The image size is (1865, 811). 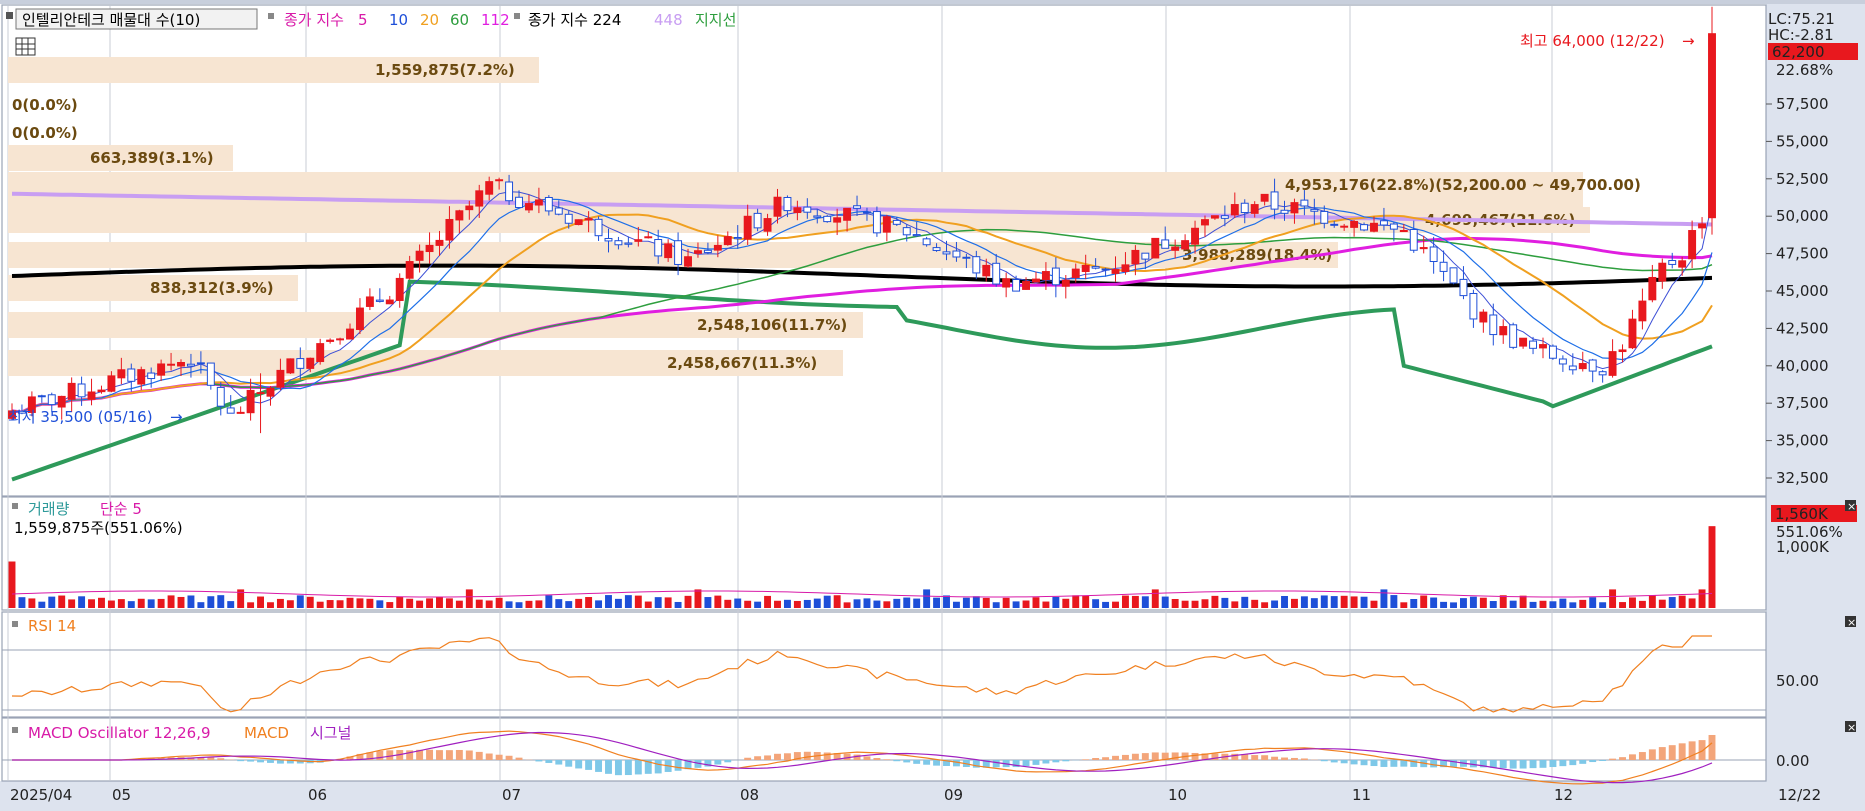 What do you see at coordinates (862, 757) in the screenshot?
I see `macd-line` at bounding box center [862, 757].